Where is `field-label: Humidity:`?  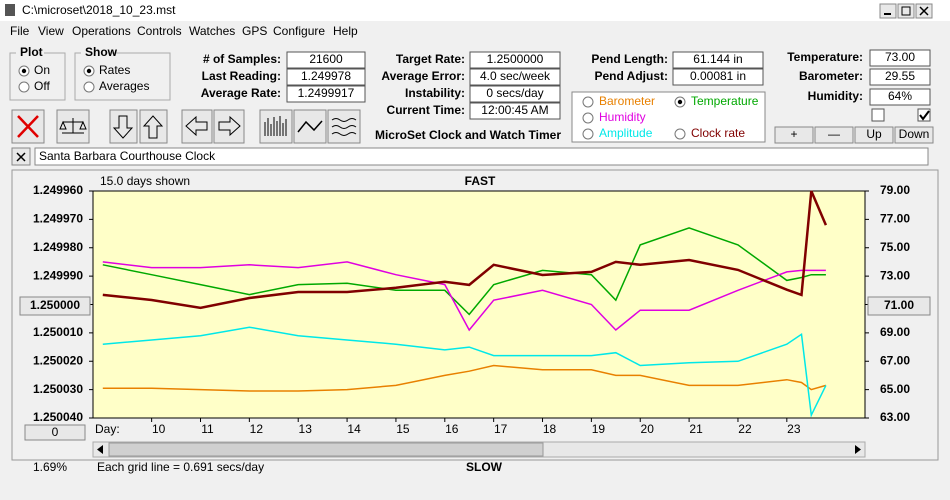
field-label: Humidity: is located at coordinates (835, 96).